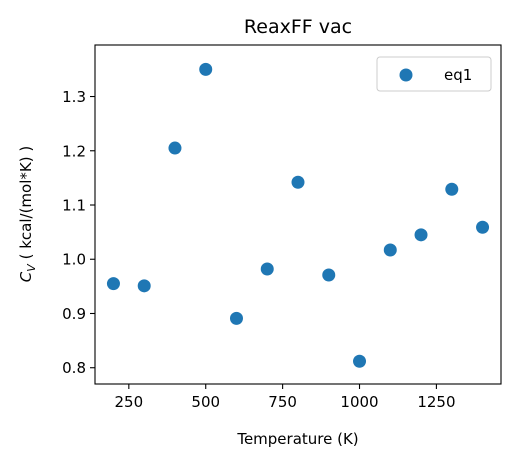  What do you see at coordinates (359, 402) in the screenshot?
I see `x-tick-label: 1000` at bounding box center [359, 402].